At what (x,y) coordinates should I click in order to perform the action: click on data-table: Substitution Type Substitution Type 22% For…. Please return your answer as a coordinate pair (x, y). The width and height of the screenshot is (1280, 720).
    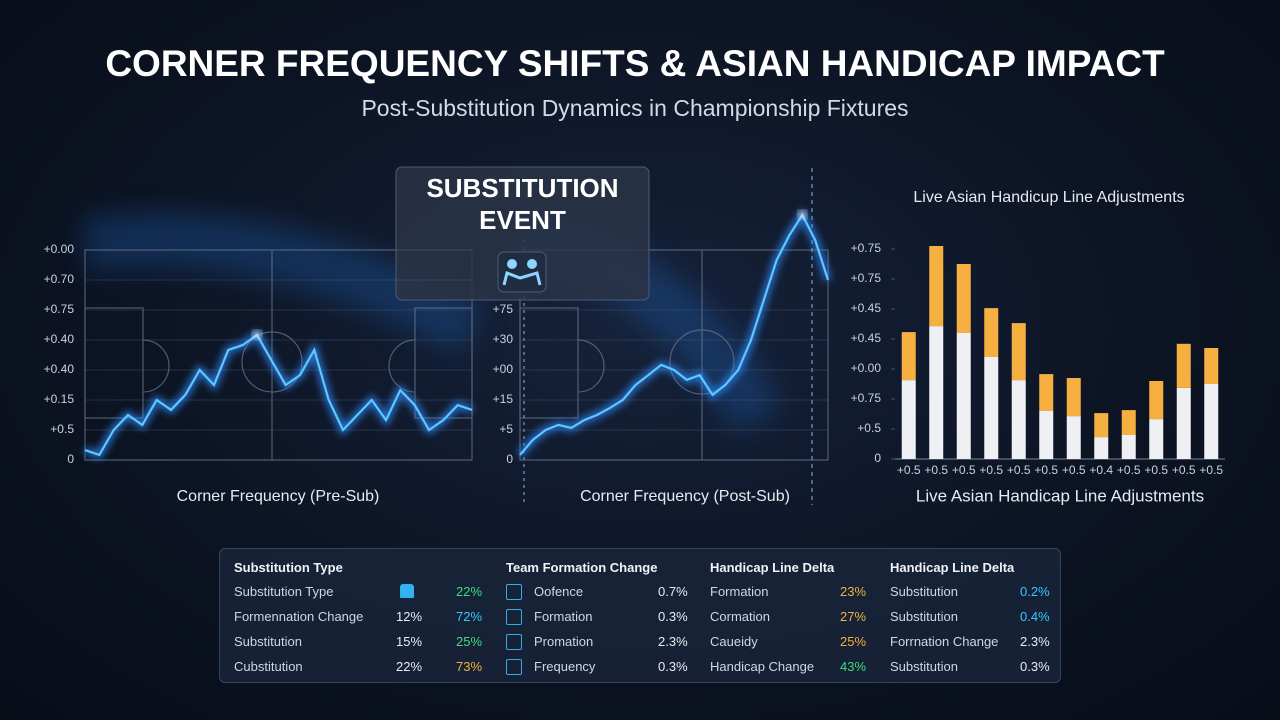
    Looking at the image, I should click on (640, 615).